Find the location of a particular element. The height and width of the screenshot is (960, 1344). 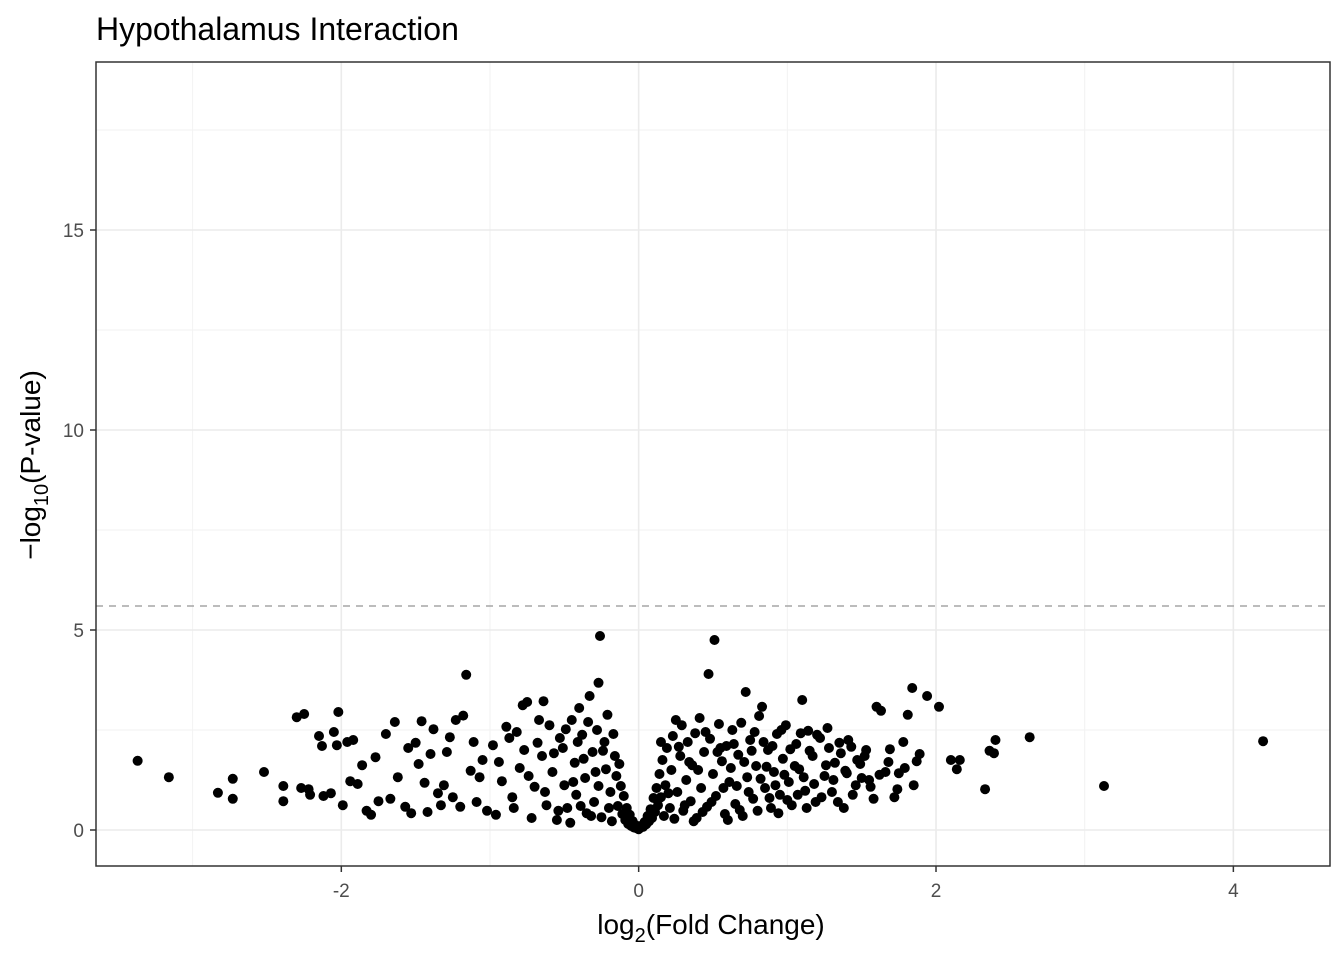

x-tick-label: 4 is located at coordinates (1233, 891).